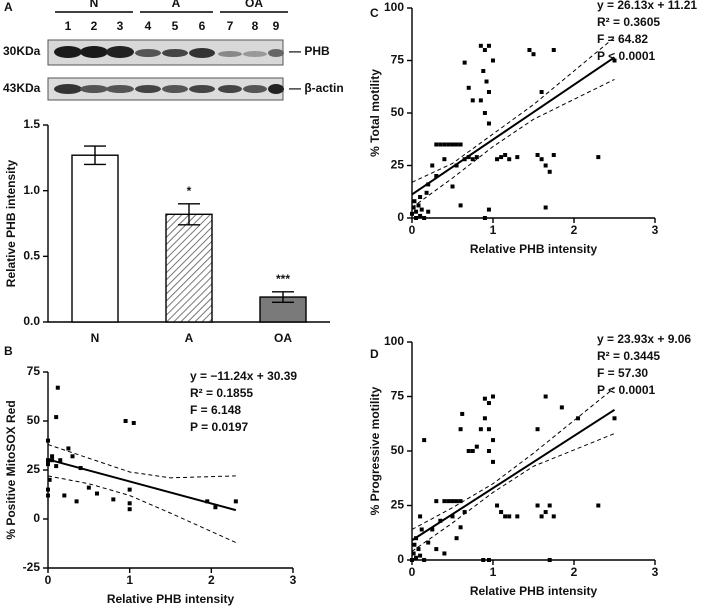 The width and height of the screenshot is (709, 612). What do you see at coordinates (221, 393) in the screenshot?
I see `fit-stat: R² = 0.1855` at bounding box center [221, 393].